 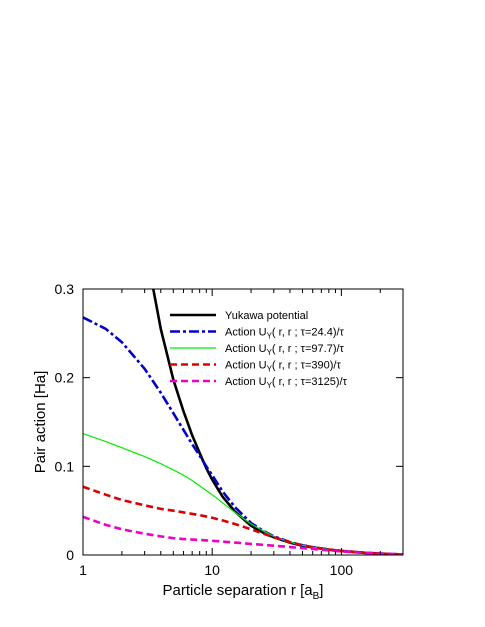 I want to click on x-tick-label: 10, so click(x=212, y=570).